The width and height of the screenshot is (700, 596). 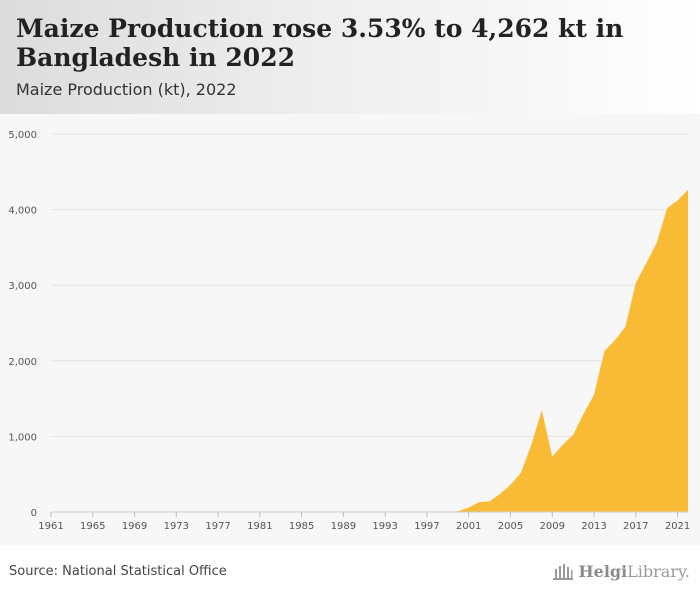 What do you see at coordinates (217, 526) in the screenshot?
I see `x-tick-label: 1977` at bounding box center [217, 526].